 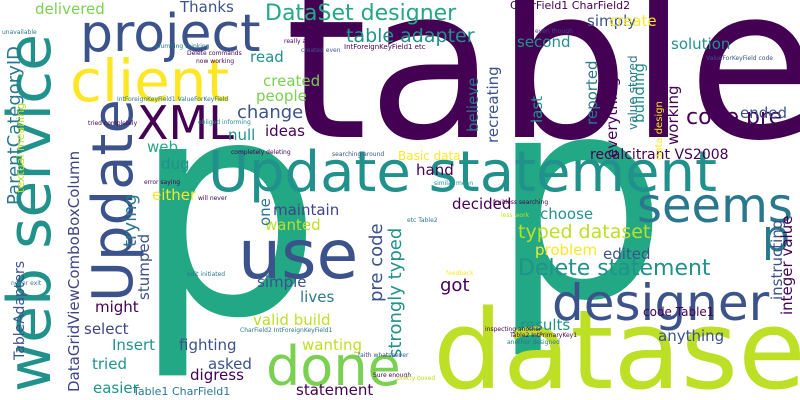 I want to click on word-simply: simply, so click(x=612, y=21).